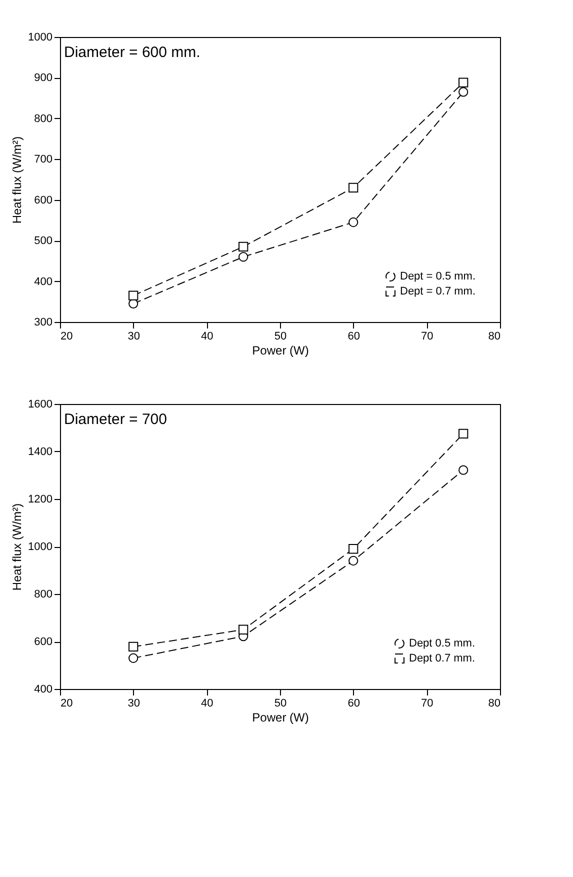 Image resolution: width=573 pixels, height=877 pixels. Describe the element at coordinates (43, 78) in the screenshot. I see `y-tick-label: 900` at that location.